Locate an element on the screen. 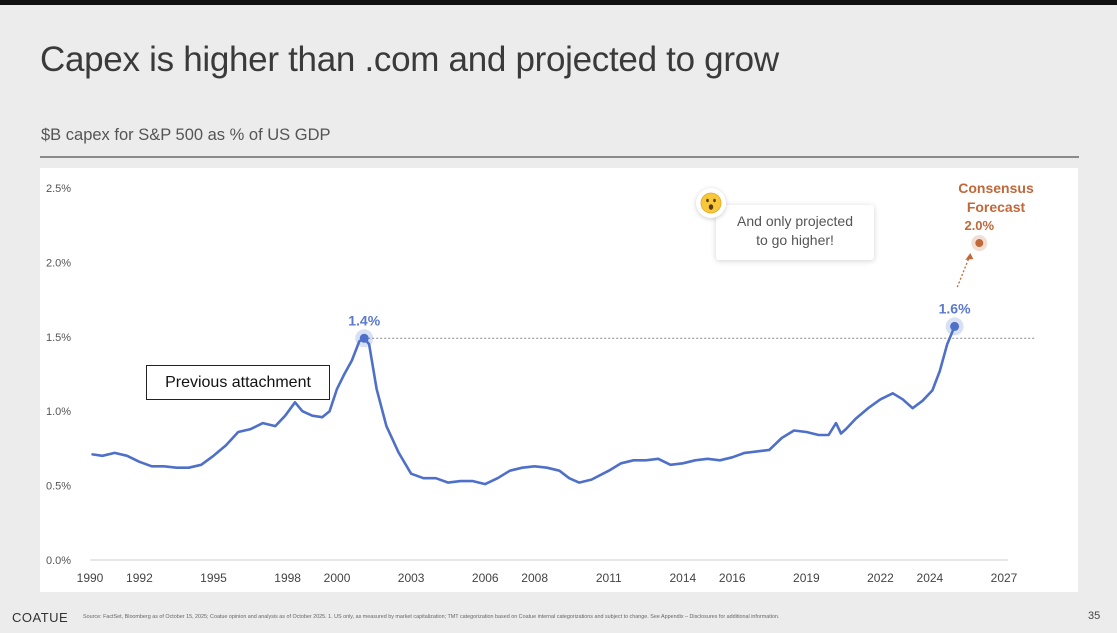  previous-attachment-label: Previous attachment is located at coordinates (238, 382).